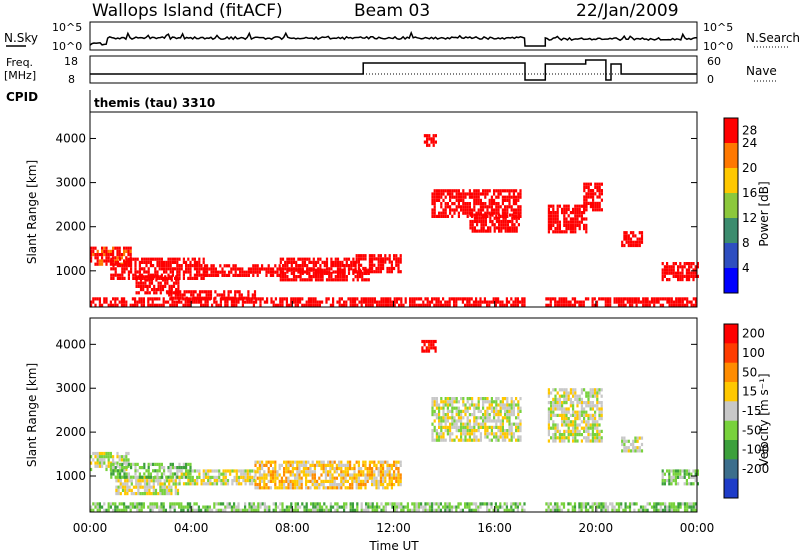 Image resolution: width=800 pixels, height=554 pixels. Describe the element at coordinates (718, 46) in the screenshot. I see `nsearch-right-tick-bottom: 10^0` at that location.